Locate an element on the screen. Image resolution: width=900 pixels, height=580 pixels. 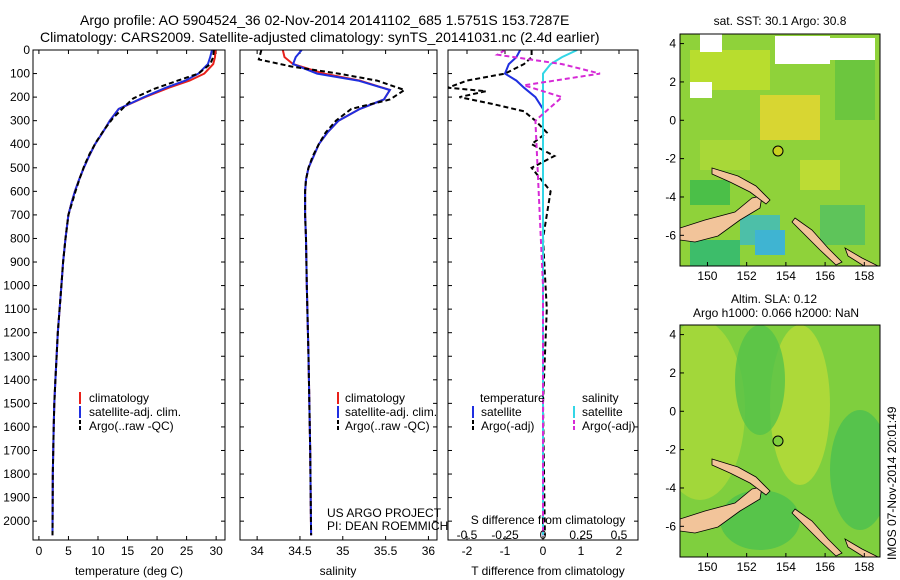
diff-xtick-label: 0 is located at coordinates (543, 551).